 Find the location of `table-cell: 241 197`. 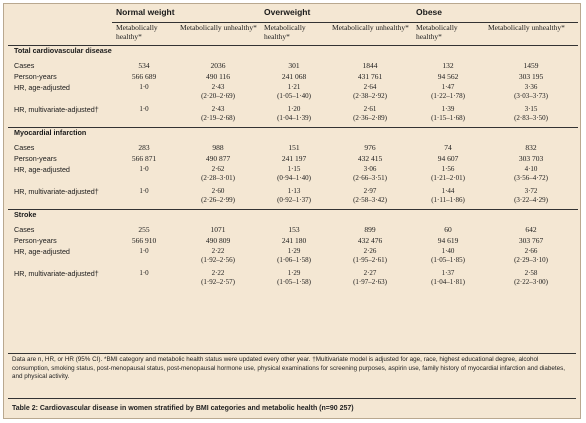

table-cell: 241 197 is located at coordinates (294, 158).